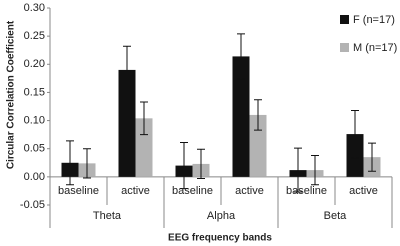 This screenshot has height=246, width=400. Describe the element at coordinates (221, 216) in the screenshot. I see `group-label: Alpha` at that location.